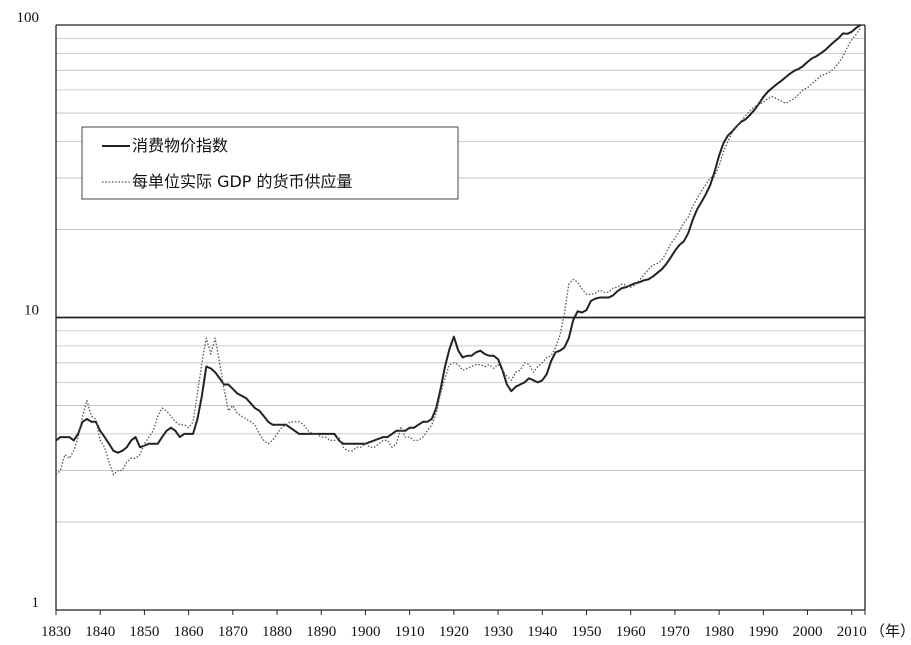  What do you see at coordinates (36, 603) in the screenshot?
I see `y-tick-label-1: 1` at bounding box center [36, 603].